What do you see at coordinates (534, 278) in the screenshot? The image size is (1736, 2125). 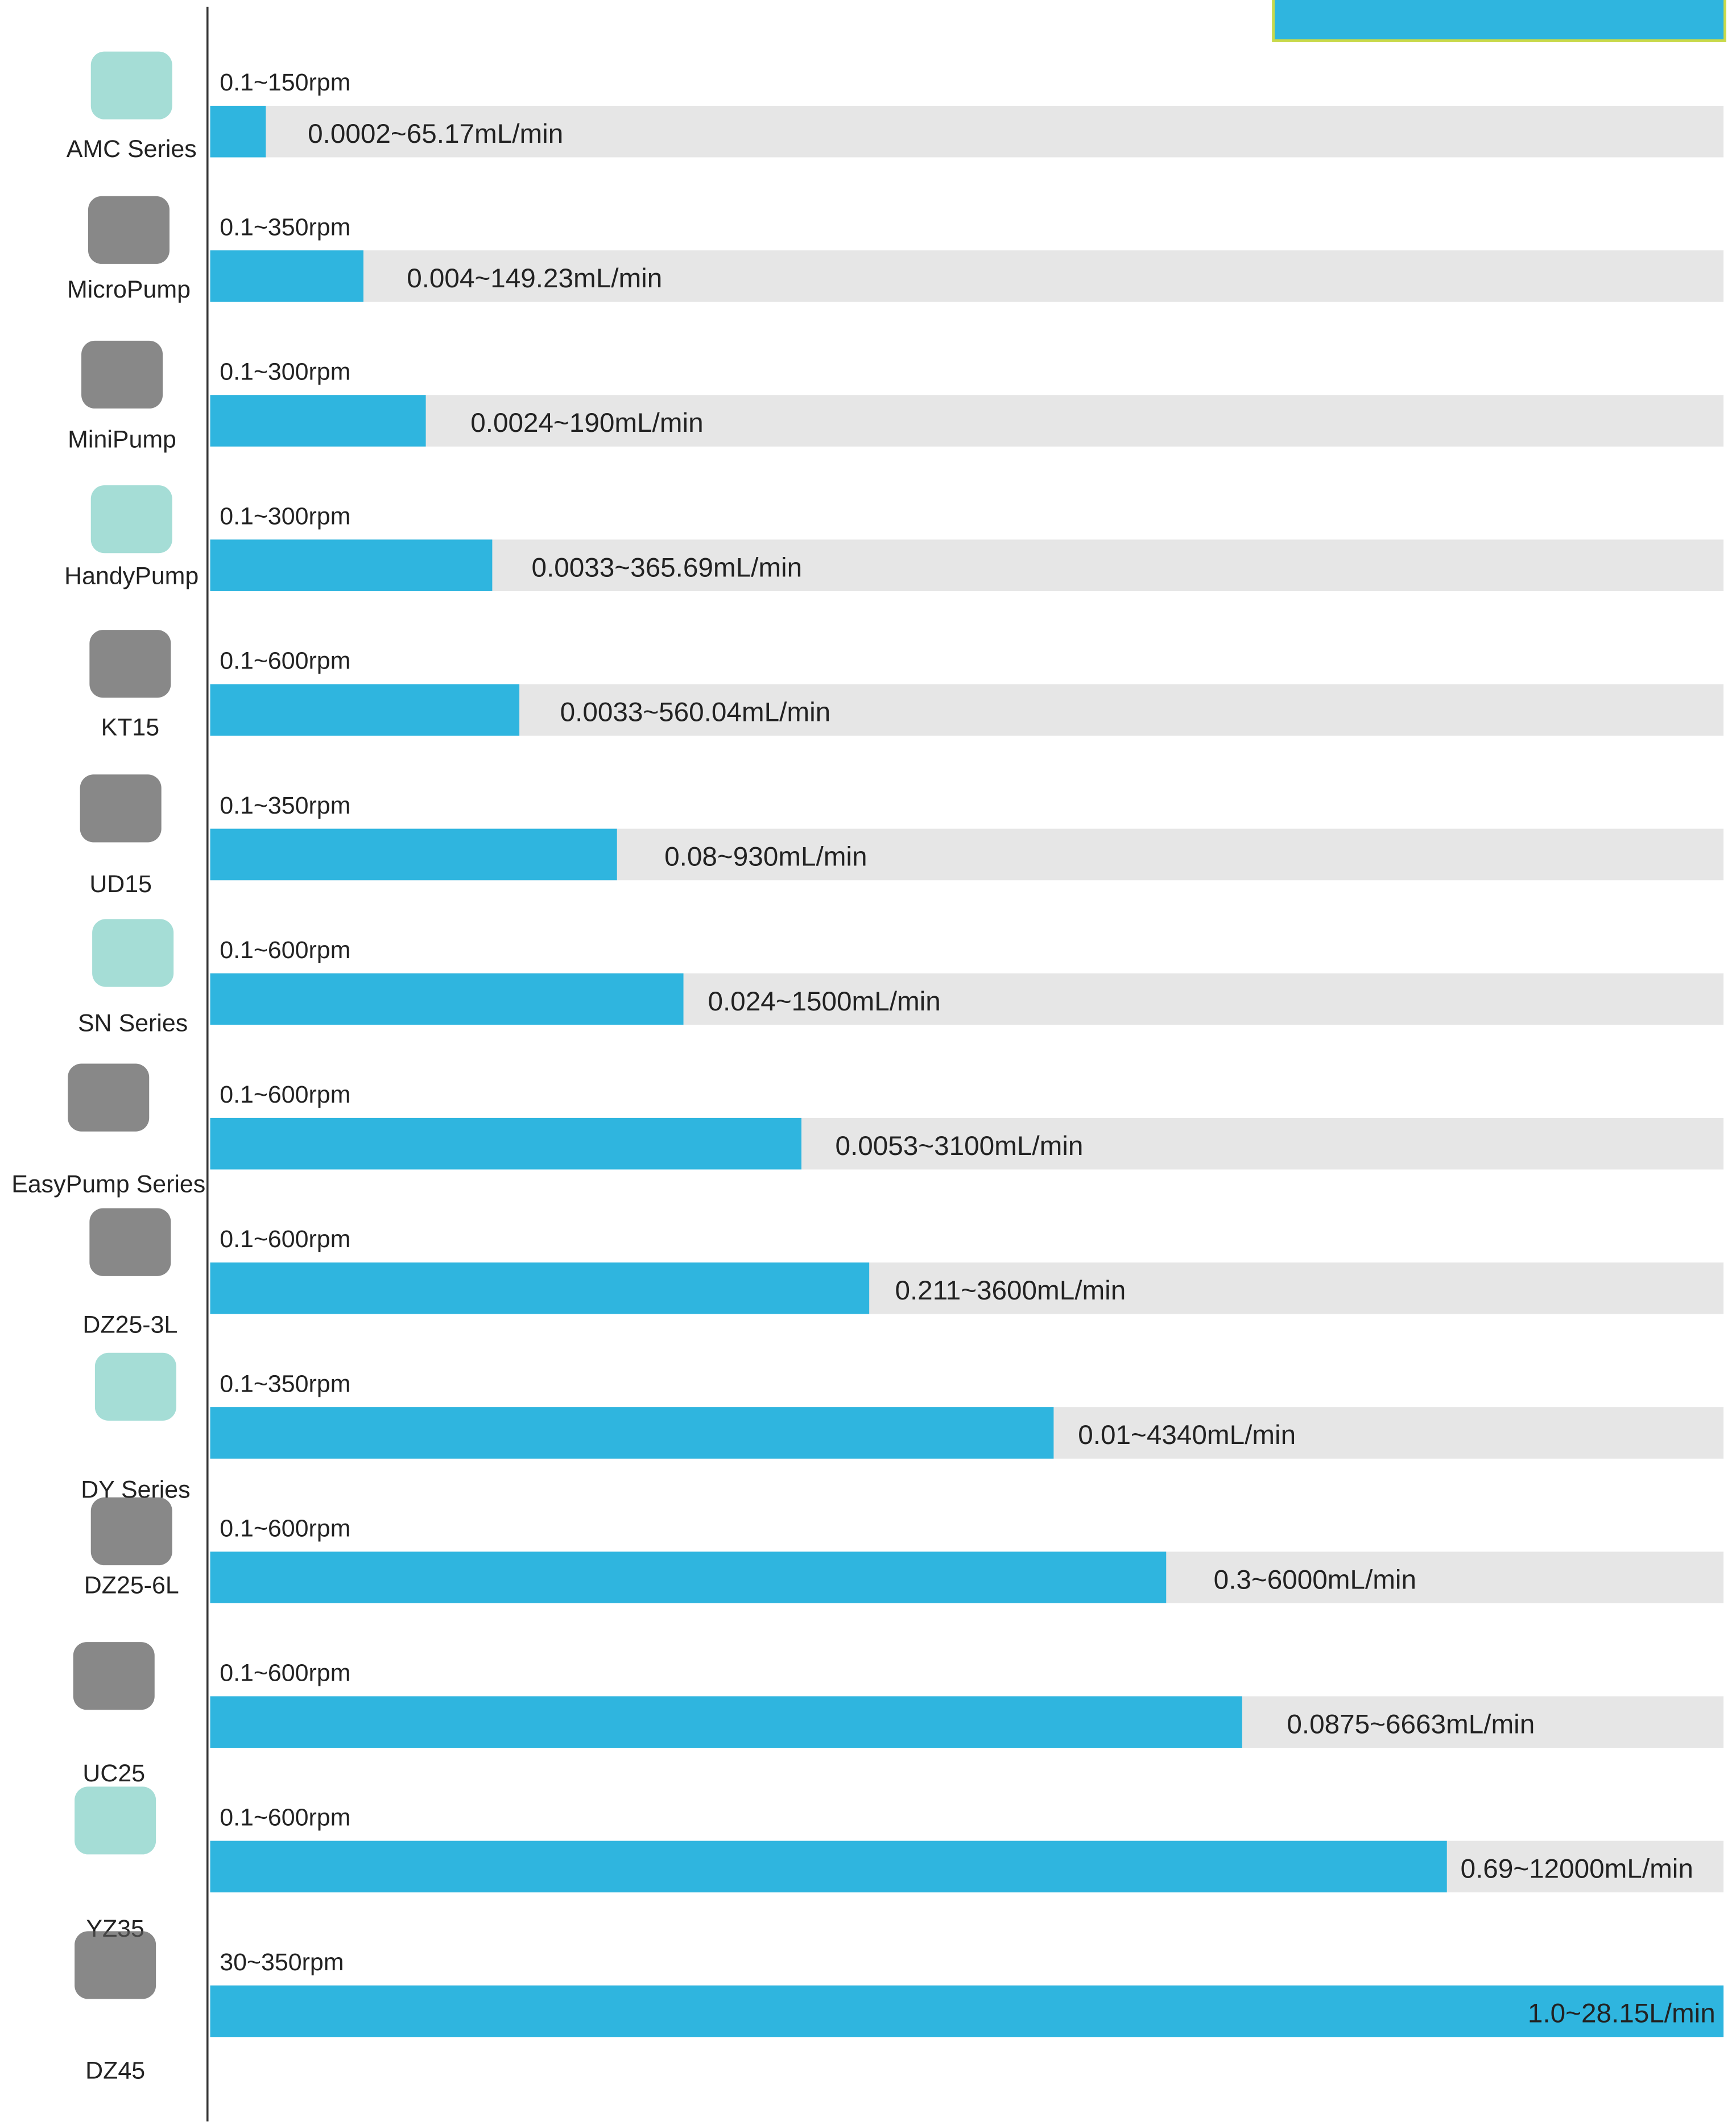 I see `flow-label: 0.004~149.23mL/min` at bounding box center [534, 278].